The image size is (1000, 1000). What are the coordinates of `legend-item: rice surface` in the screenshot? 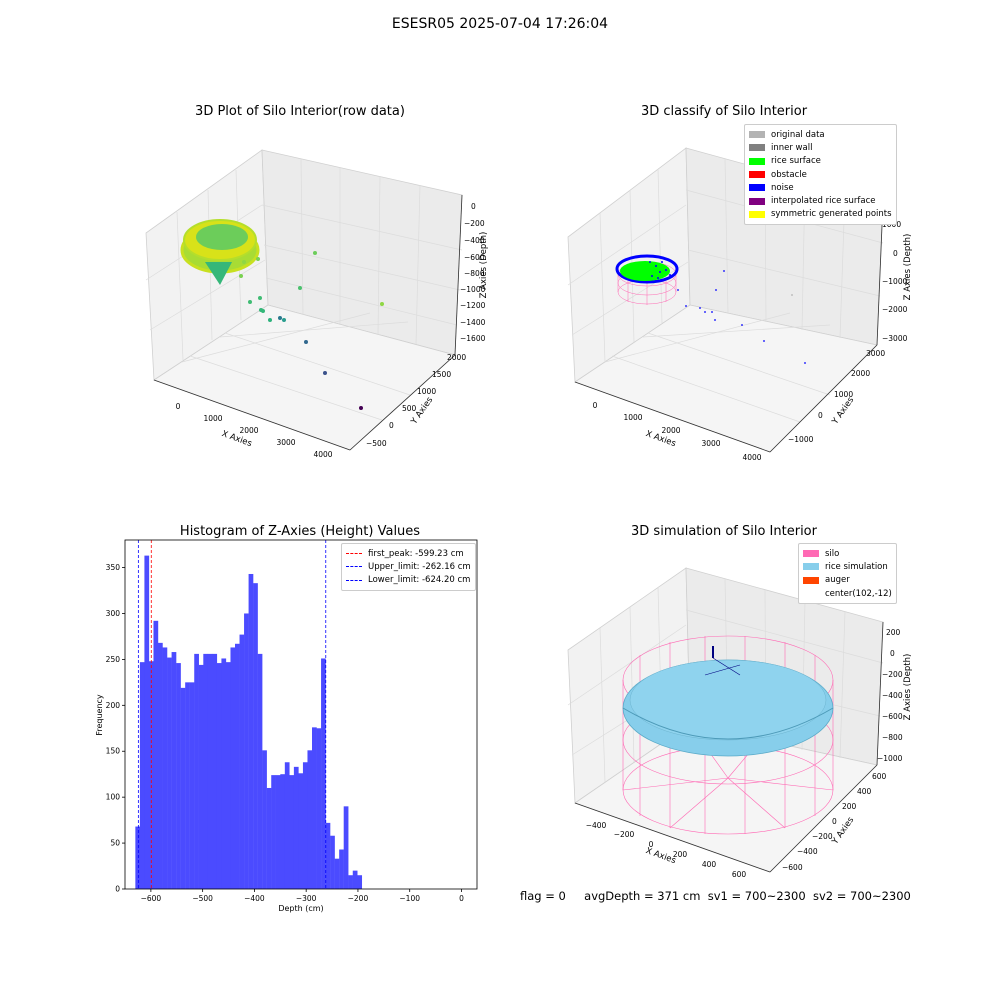 It's located at (820, 161).